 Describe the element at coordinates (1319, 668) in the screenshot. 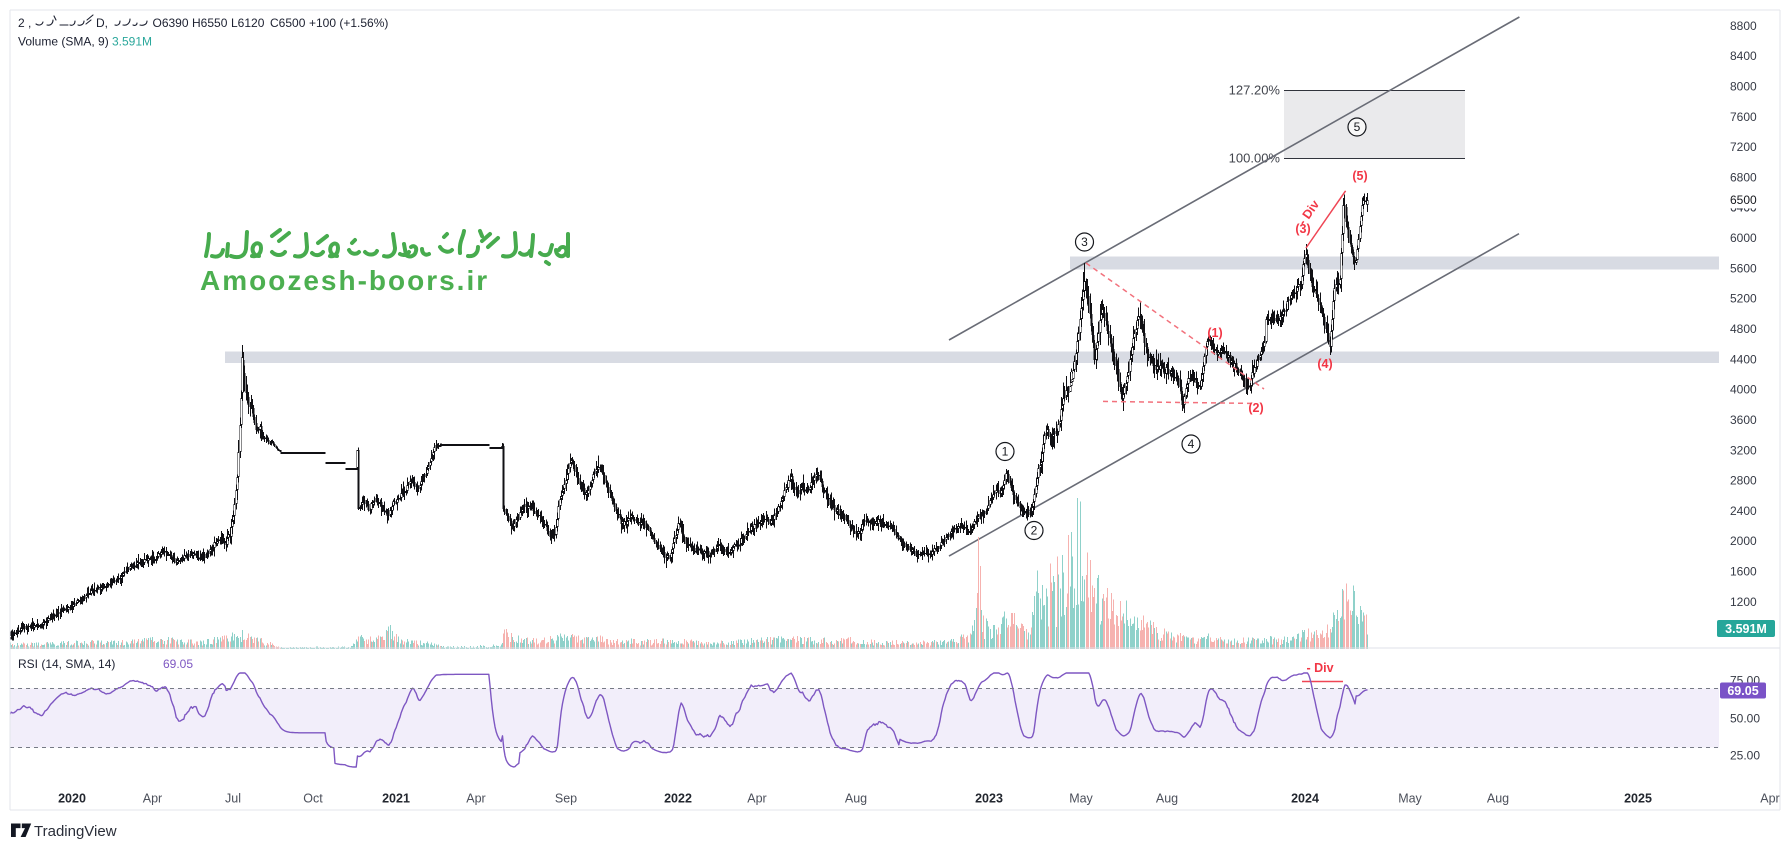

I see `svg-text: - Div` at that location.